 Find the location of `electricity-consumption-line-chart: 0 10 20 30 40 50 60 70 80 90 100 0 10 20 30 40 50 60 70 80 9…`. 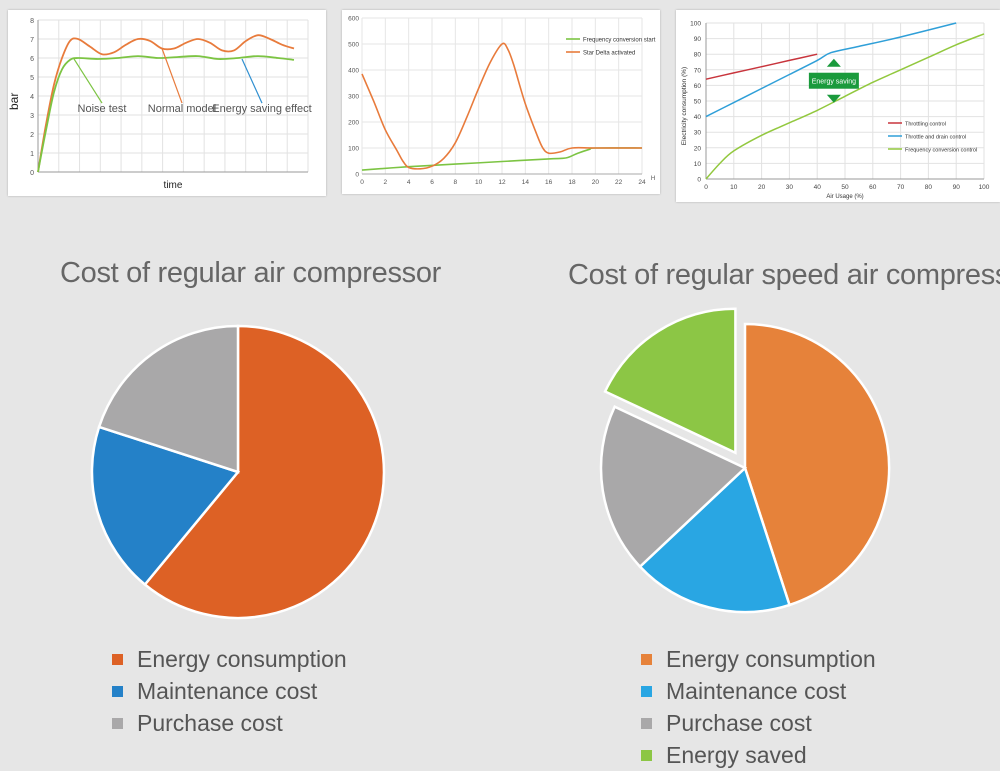

electricity-consumption-line-chart: 0 10 20 30 40 50 60 70 80 90 100 0 10 20 30 40 50 60 70 80 9… is located at coordinates (835, 111).